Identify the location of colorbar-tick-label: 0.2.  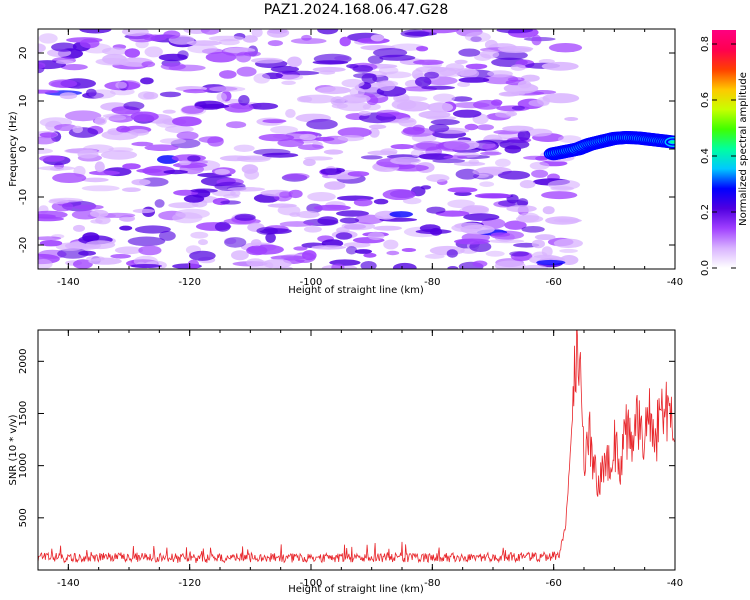
(705, 212).